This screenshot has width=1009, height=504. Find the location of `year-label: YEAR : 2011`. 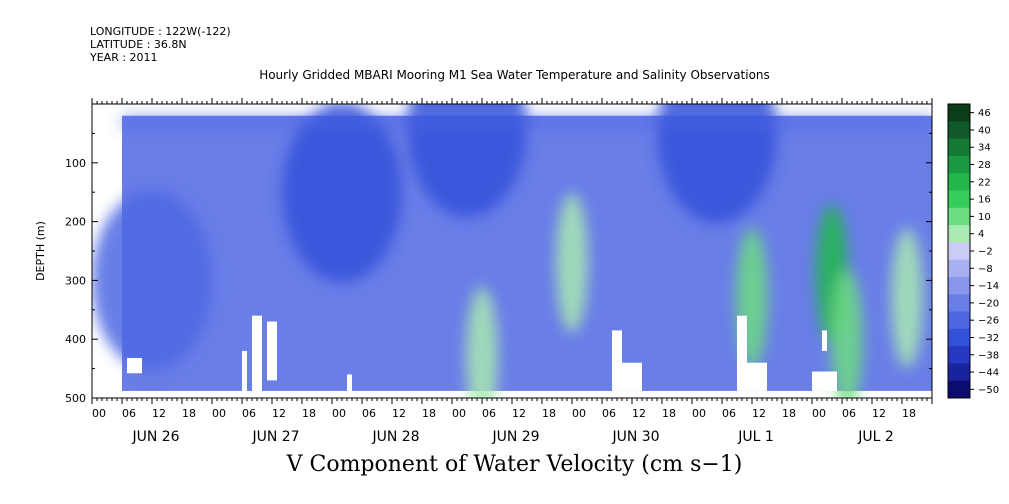

year-label: YEAR : 2011 is located at coordinates (124, 57).